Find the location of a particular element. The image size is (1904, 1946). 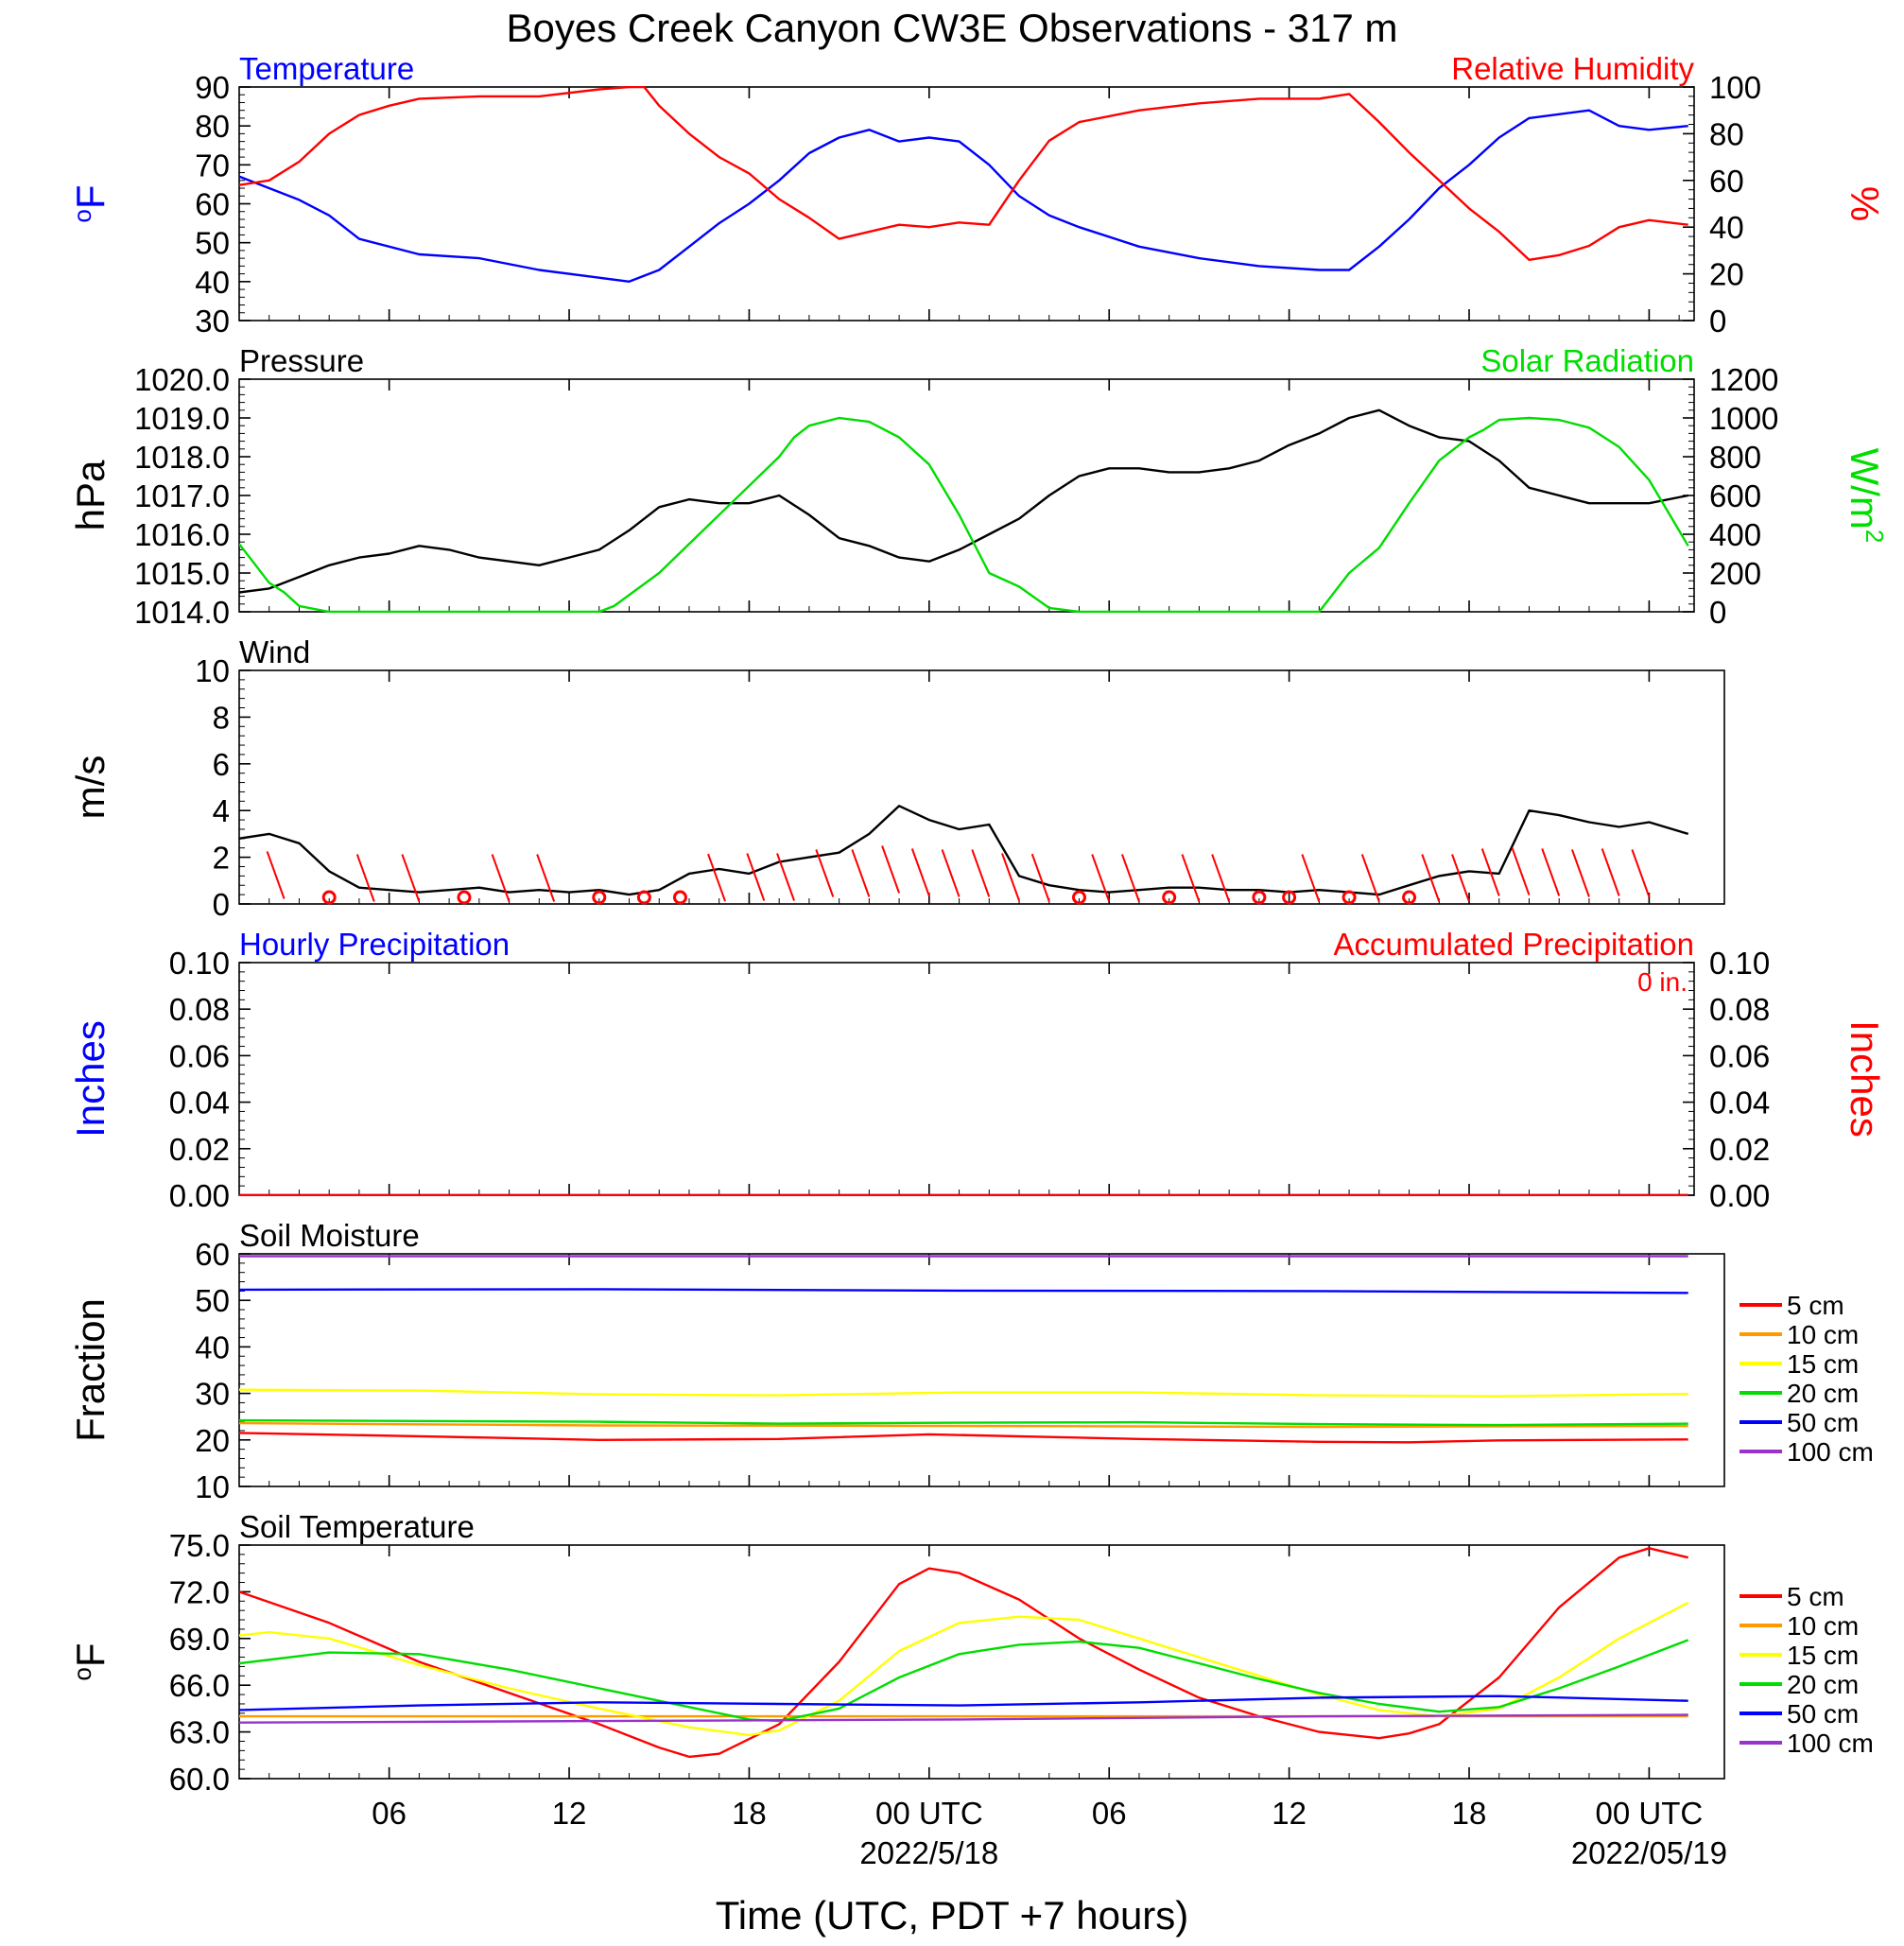

y-tick-label-left: 0.06 is located at coordinates (199, 1056).